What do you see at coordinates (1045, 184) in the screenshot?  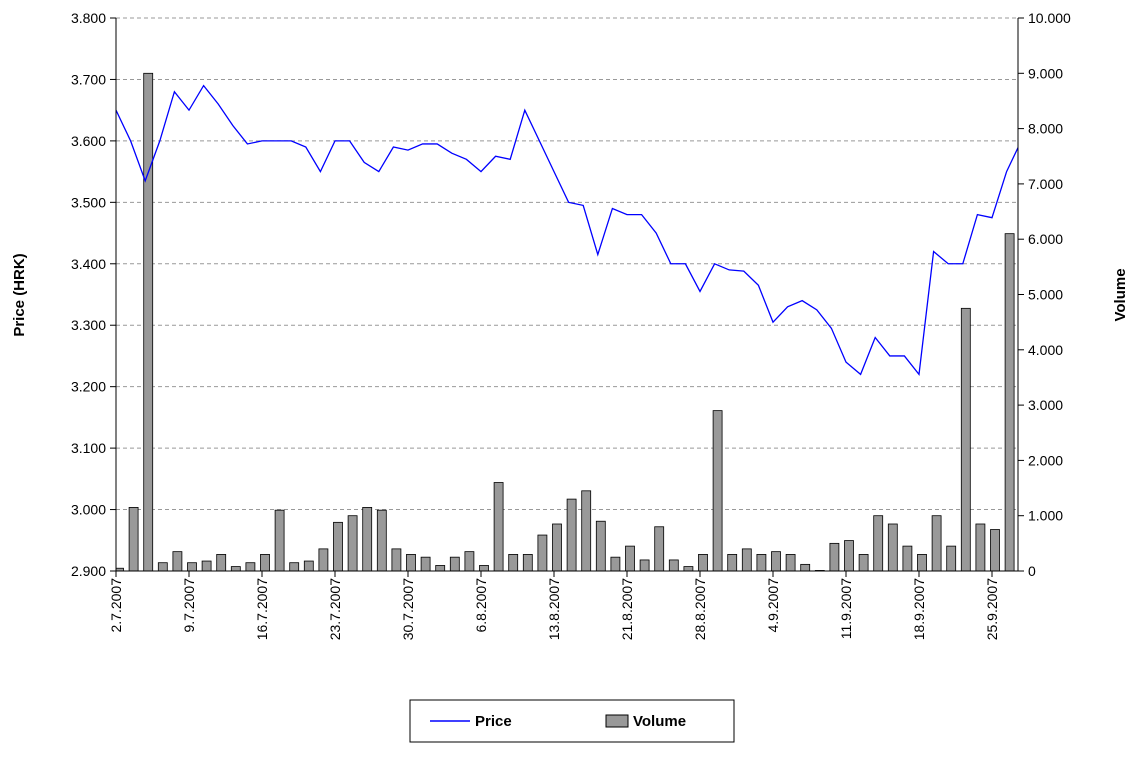 I see `y2-tick-label: 7.000` at bounding box center [1045, 184].